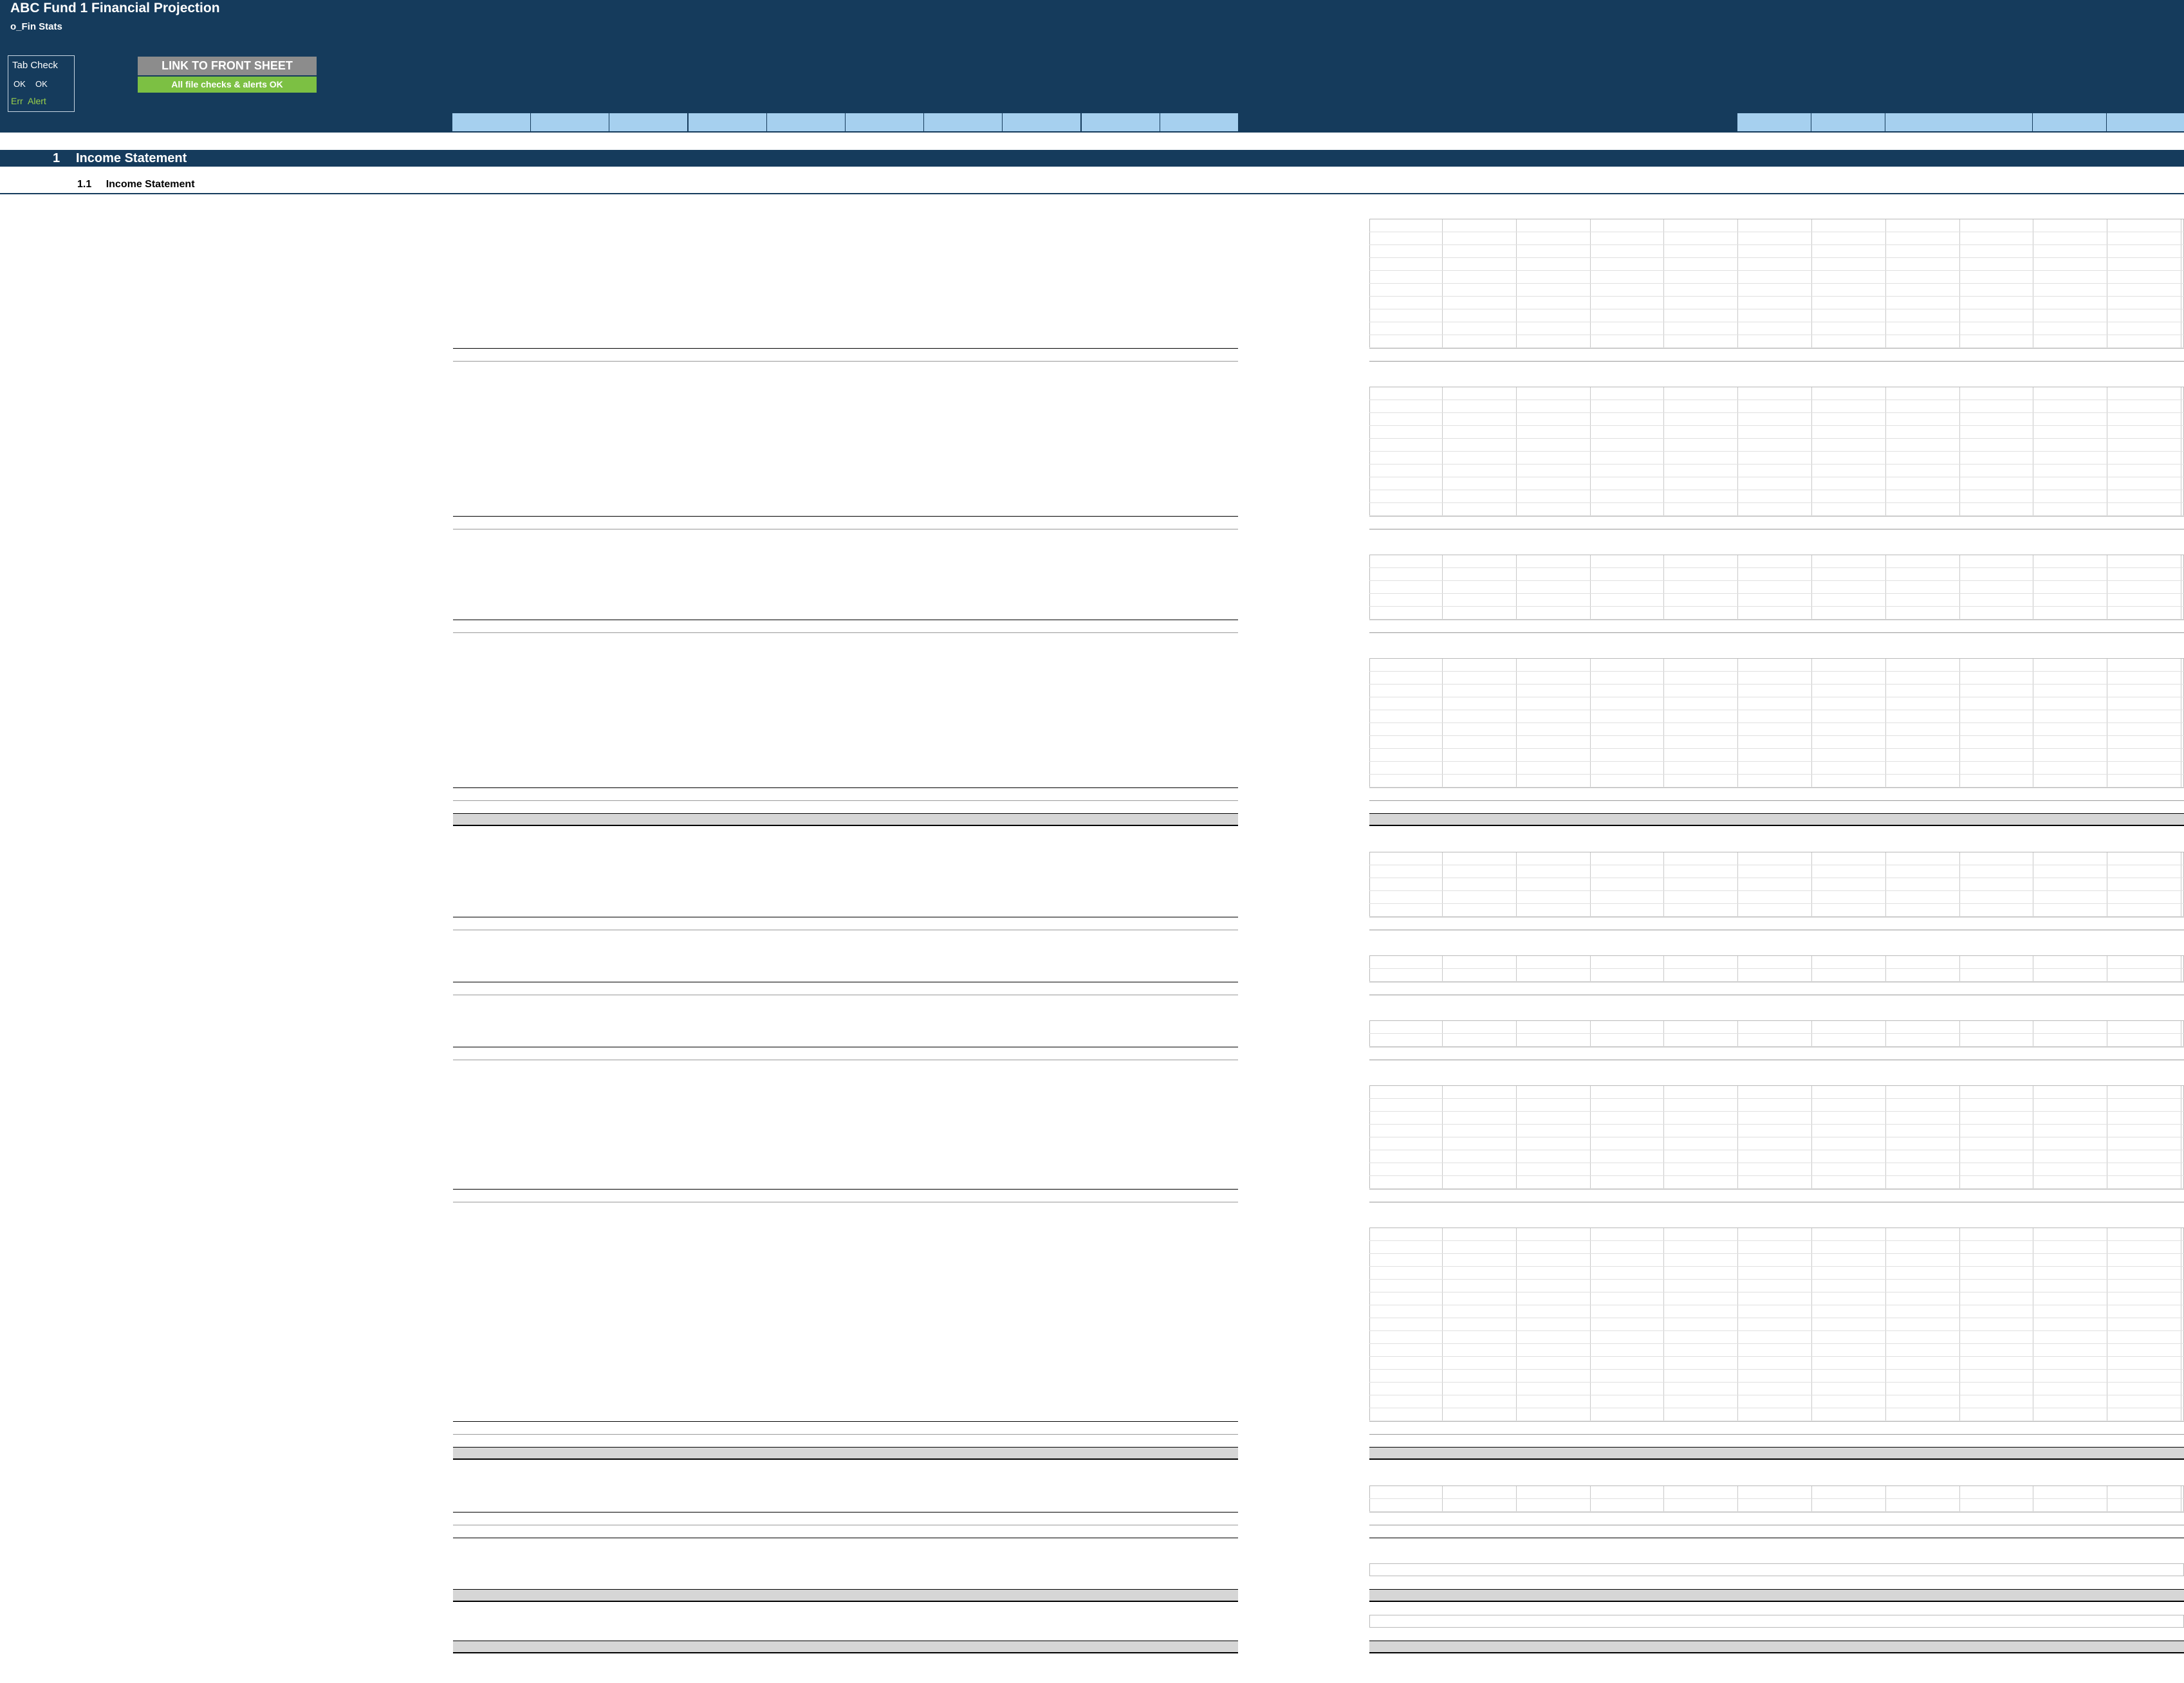  Describe the element at coordinates (56, 158) in the screenshot. I see `section-number: 1` at that location.